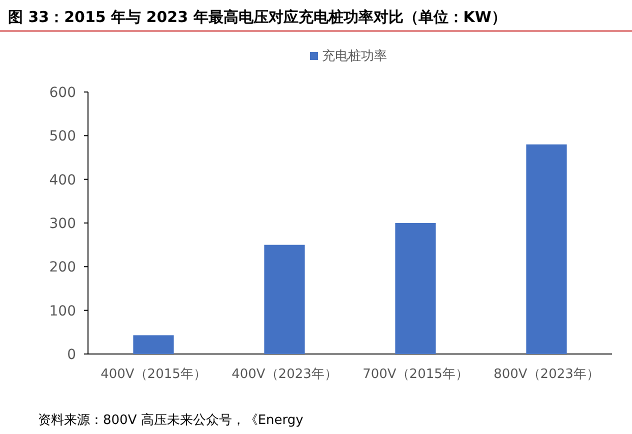 This screenshot has width=632, height=434. What do you see at coordinates (62, 180) in the screenshot?
I see `y-tick-label: 400` at bounding box center [62, 180].